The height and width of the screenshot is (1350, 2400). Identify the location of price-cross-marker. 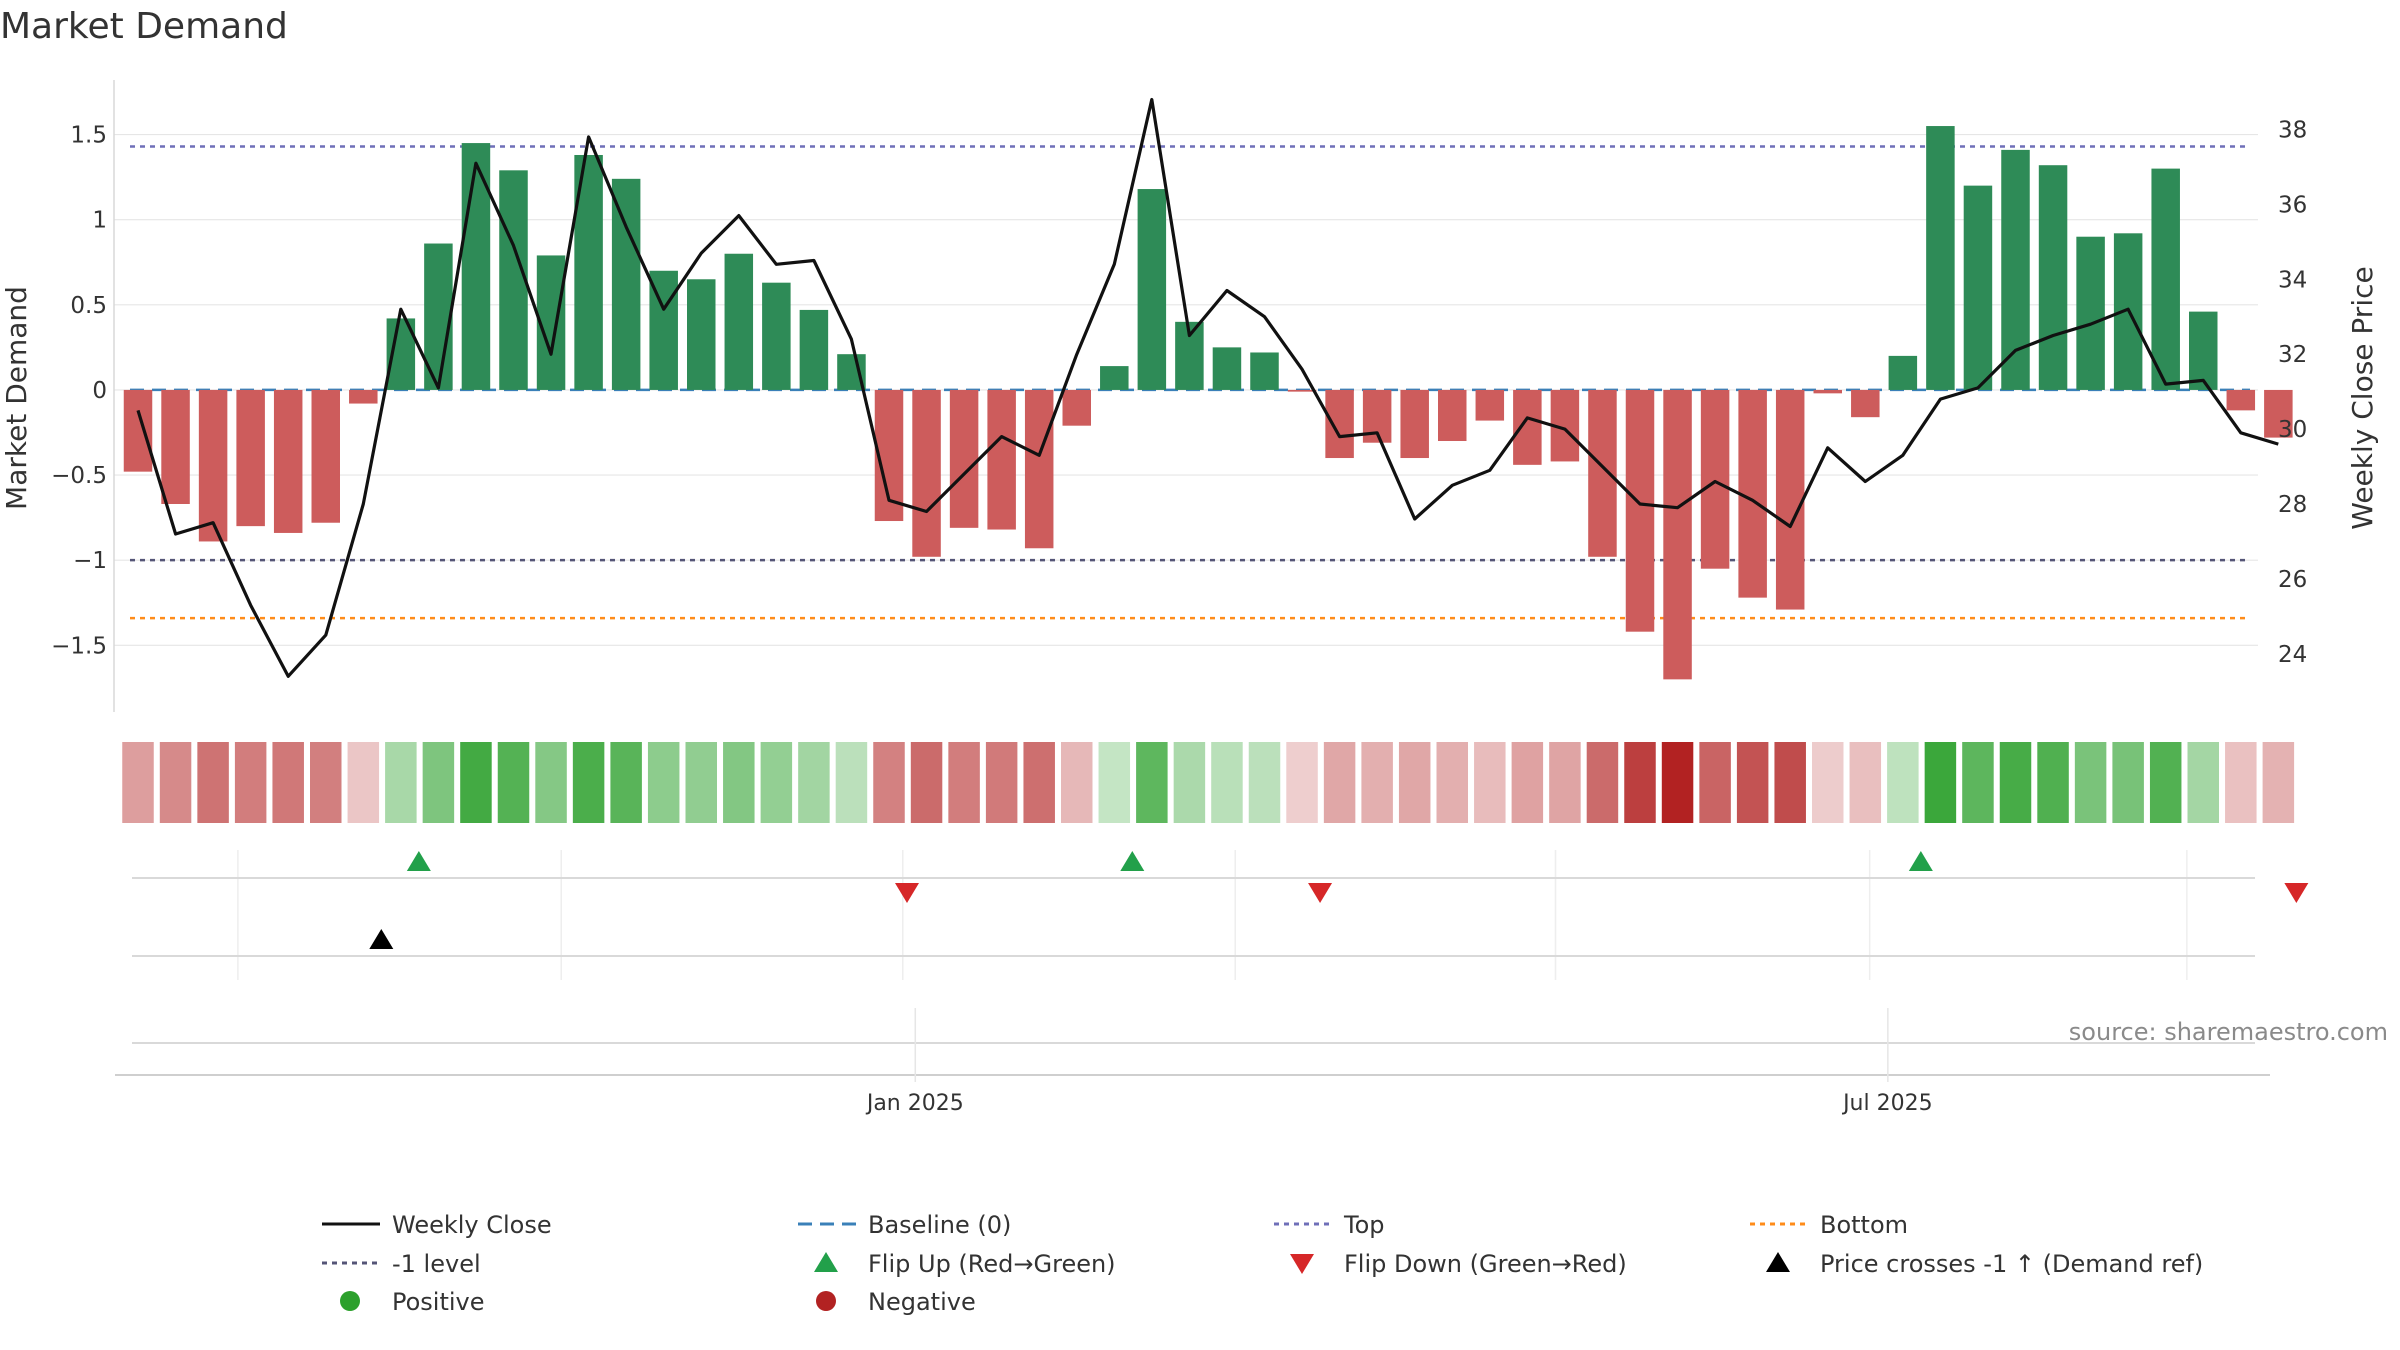
(381, 939).